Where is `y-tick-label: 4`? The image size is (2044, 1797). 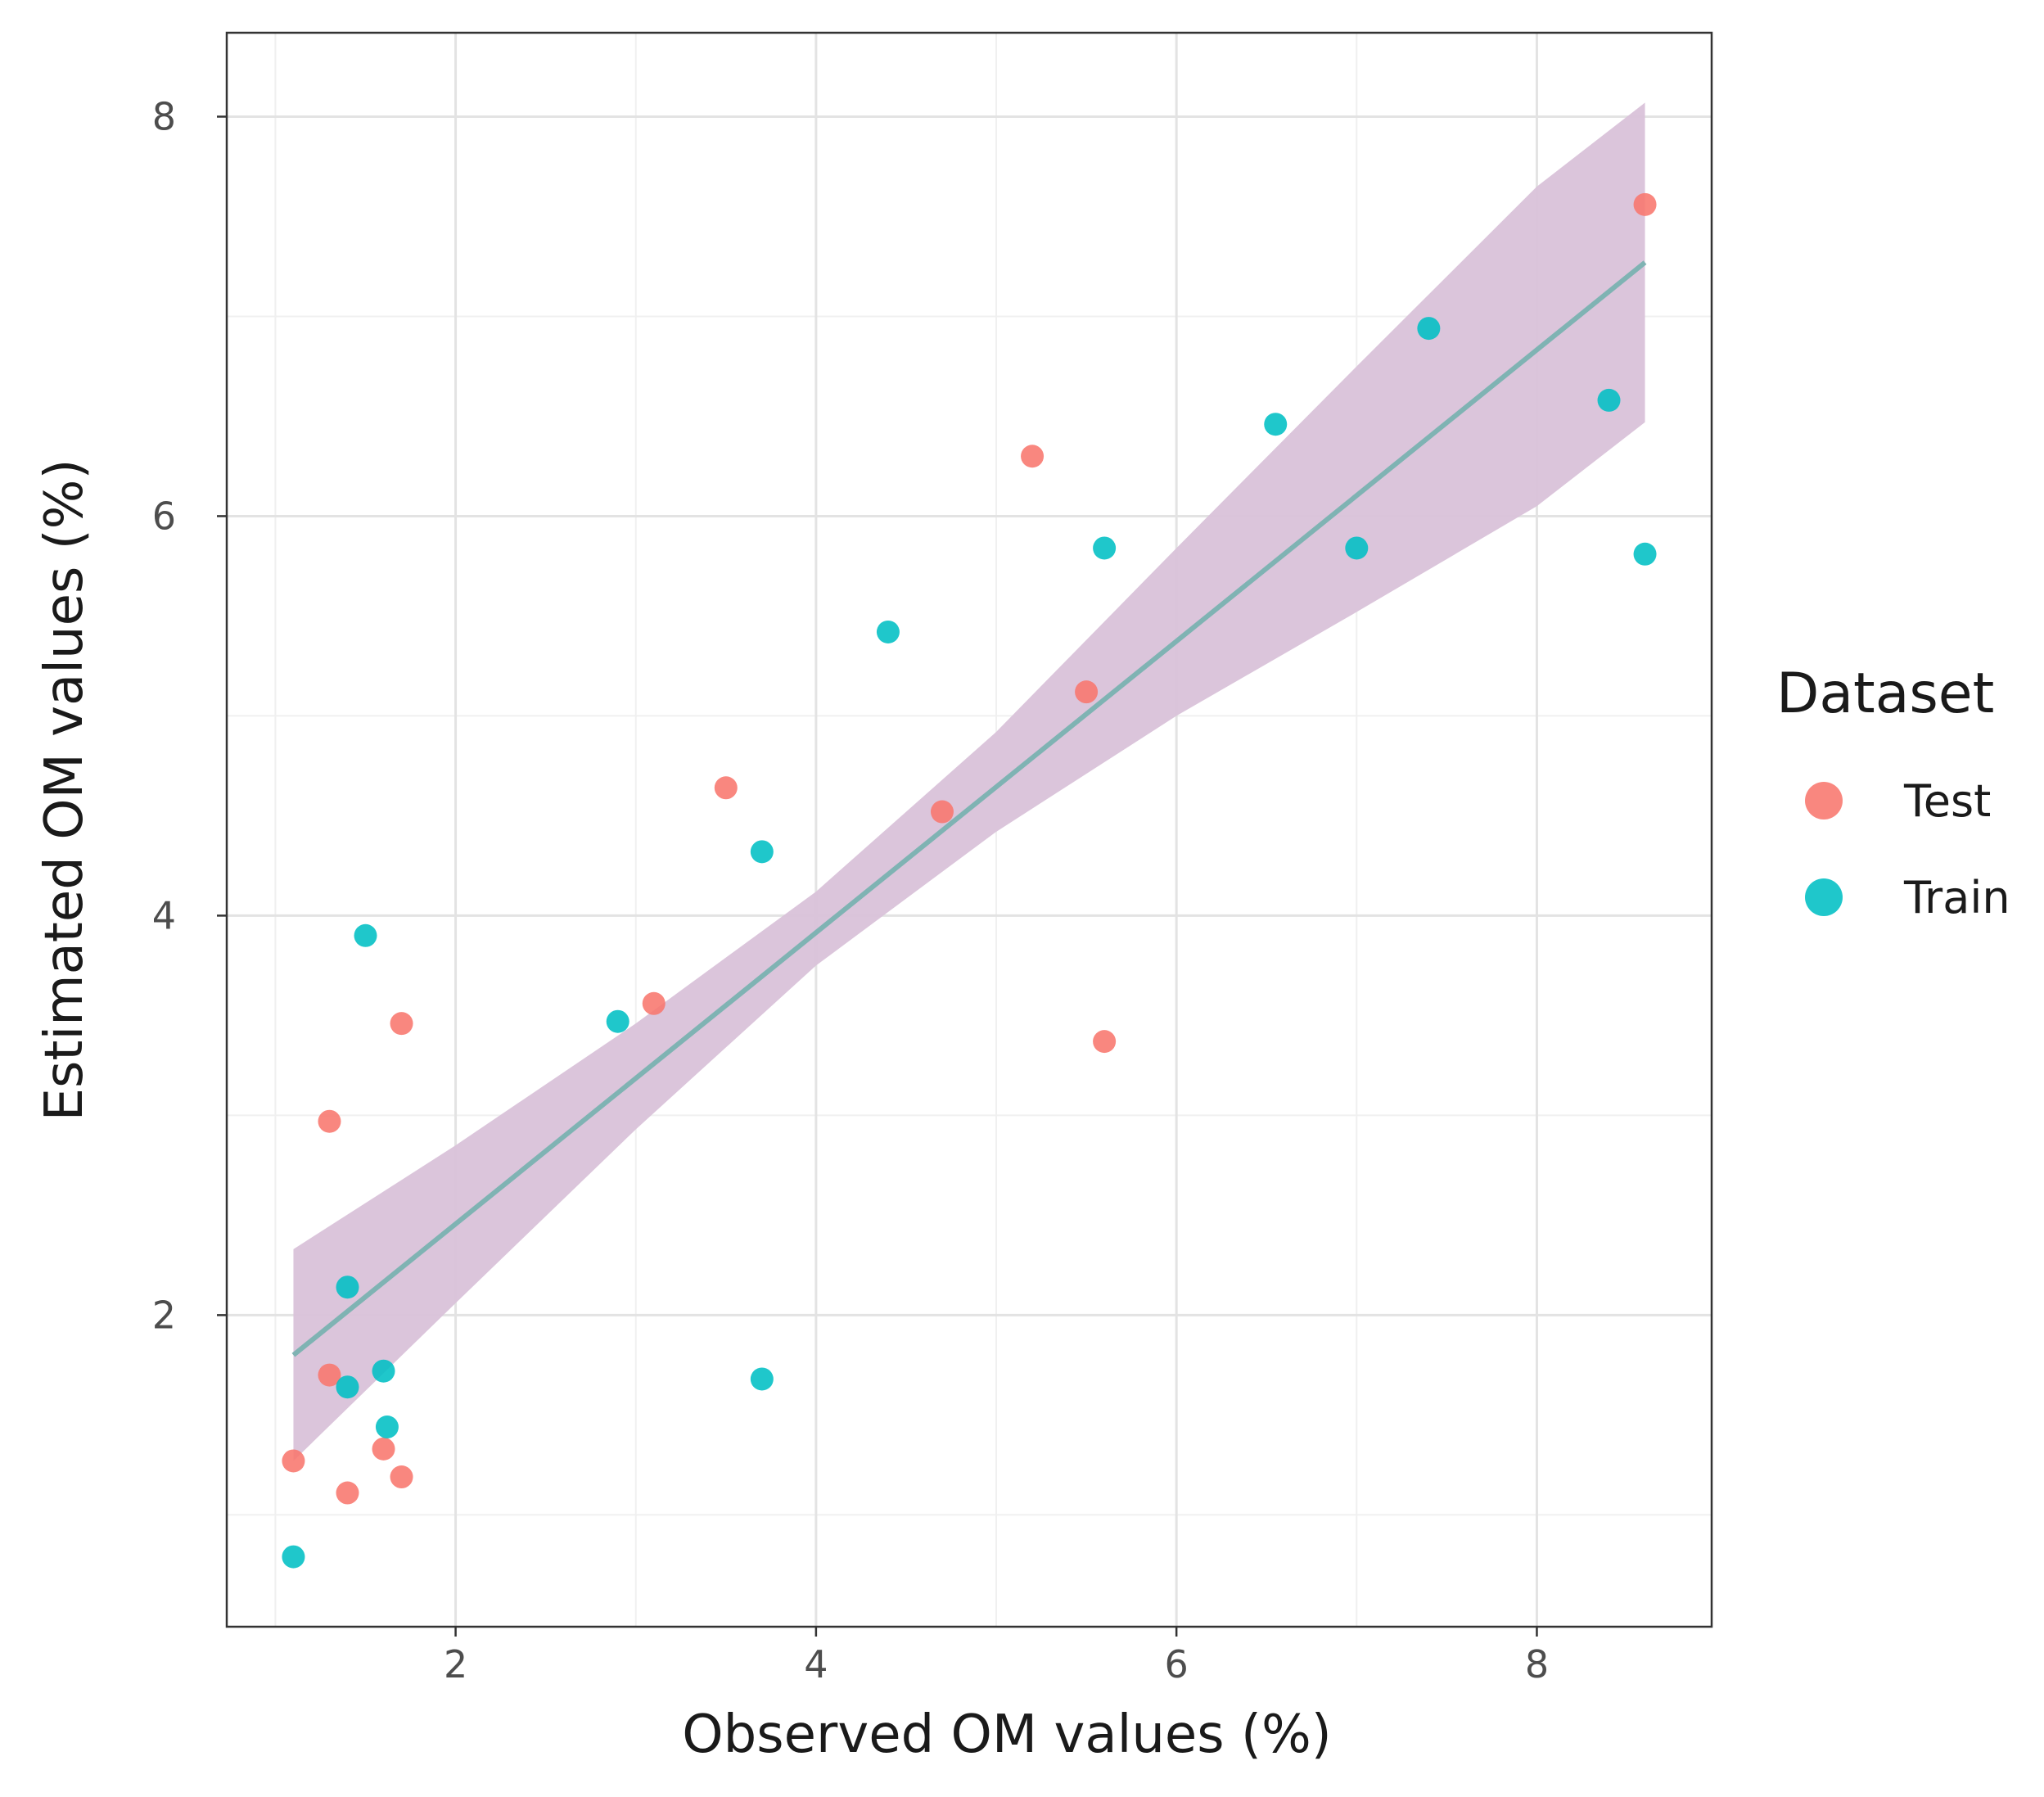 y-tick-label: 4 is located at coordinates (164, 915).